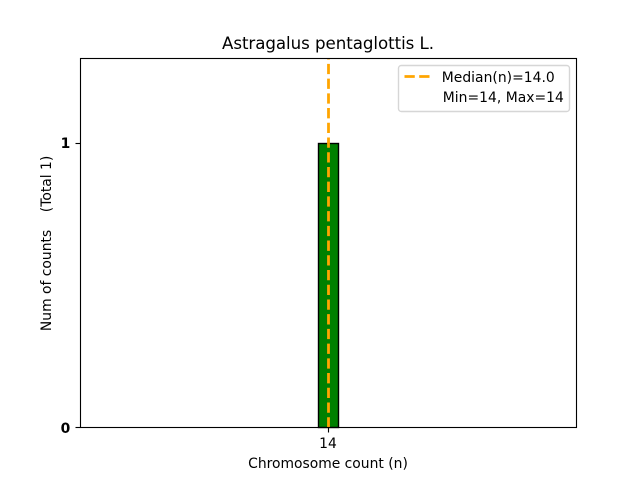 This screenshot has height=480, width=640. I want to click on x-axis-ticks: 14, so click(328, 439).